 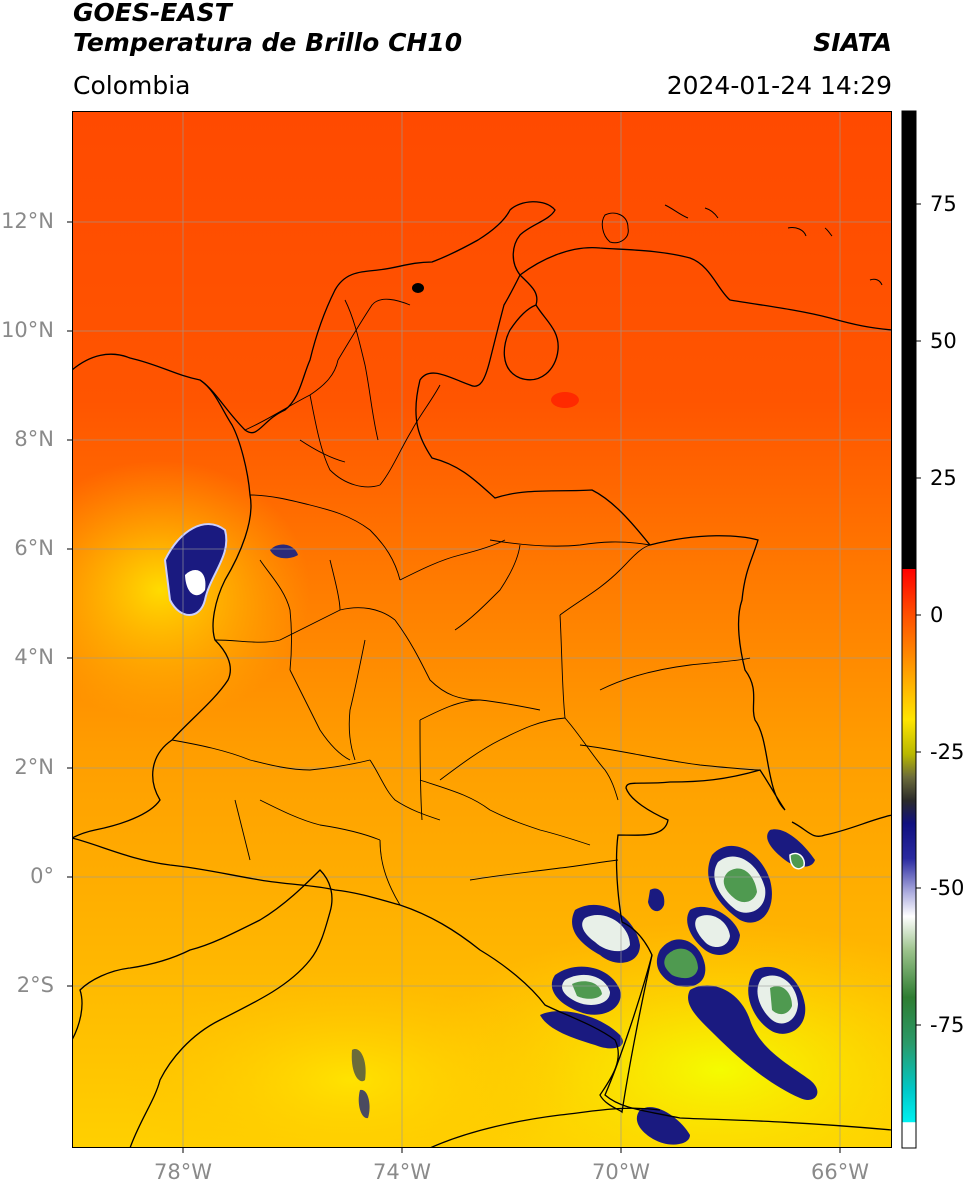 I want to click on title-line2: Temperatura de Brillo CH10, so click(x=268, y=42).